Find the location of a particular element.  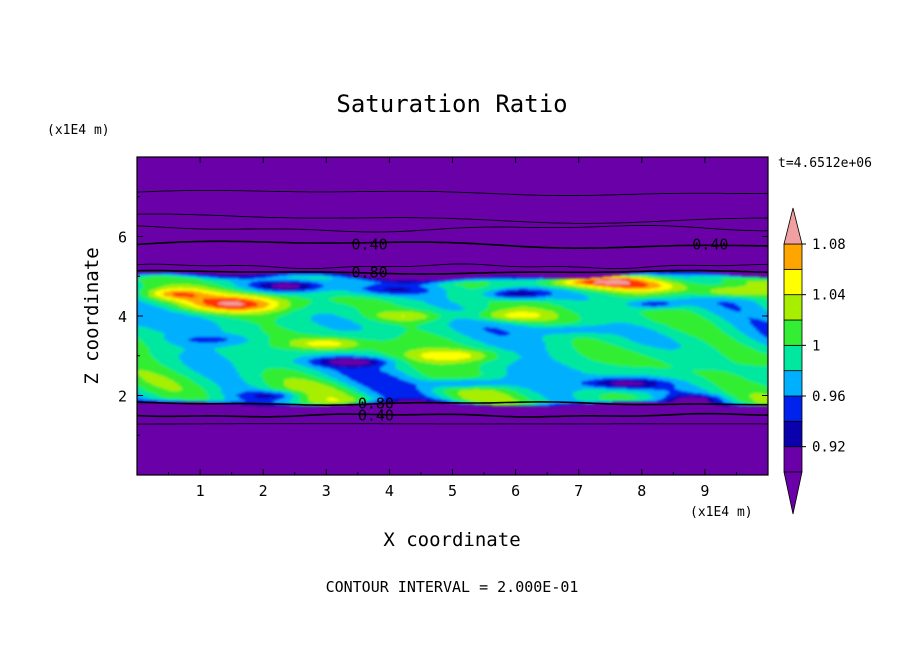

contour-line is located at coordinates (452, 266).